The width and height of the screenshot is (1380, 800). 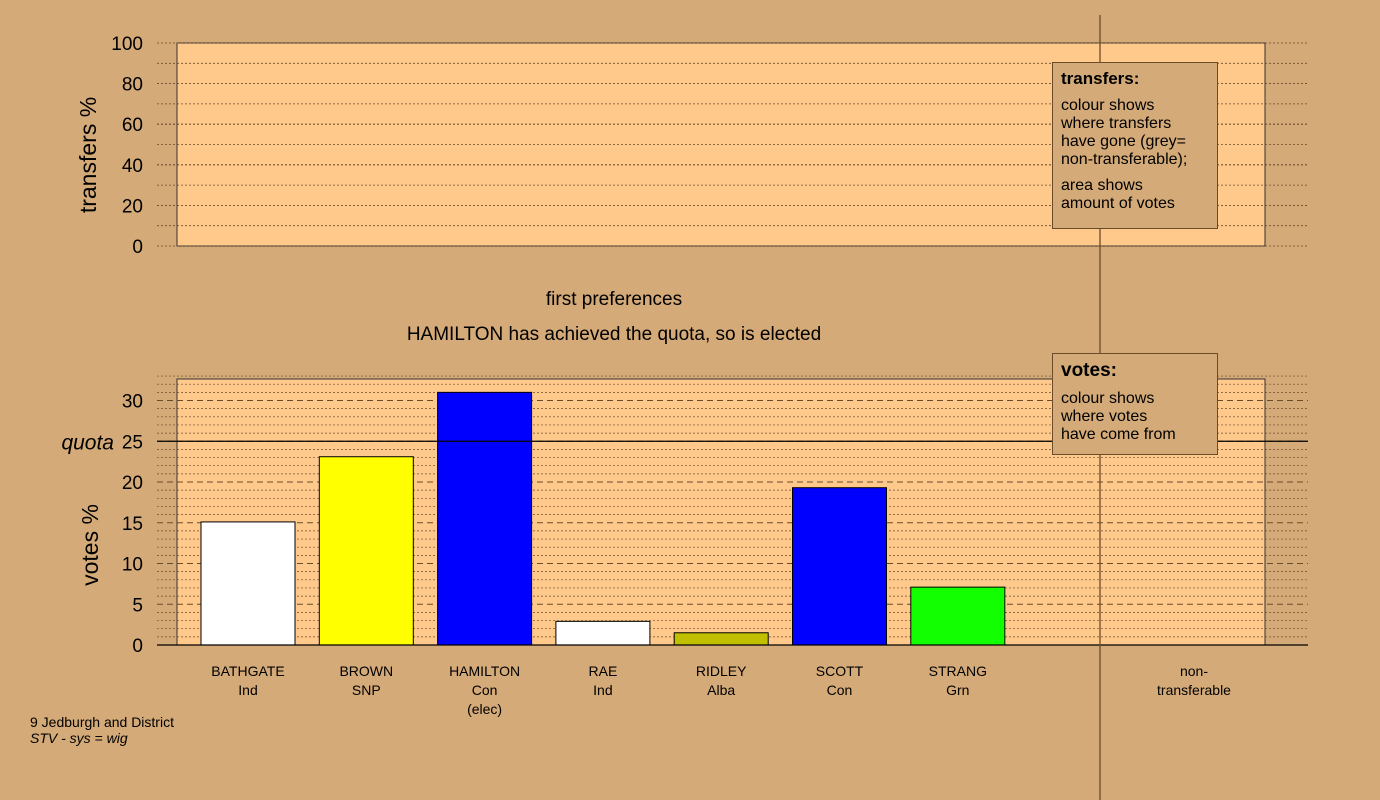 I want to click on votes-y-axis: 0 5 10 15 20 25 30, so click(x=132, y=525).